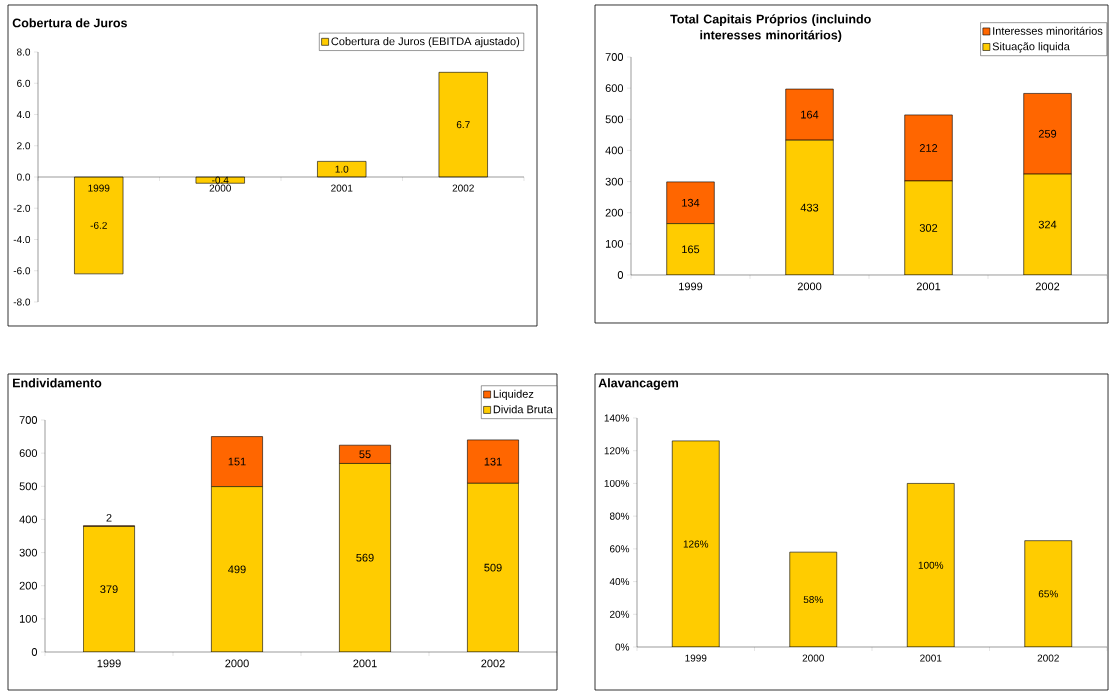 This screenshot has width=1110, height=692. I want to click on y-tick-label: -8.0, so click(22, 302).